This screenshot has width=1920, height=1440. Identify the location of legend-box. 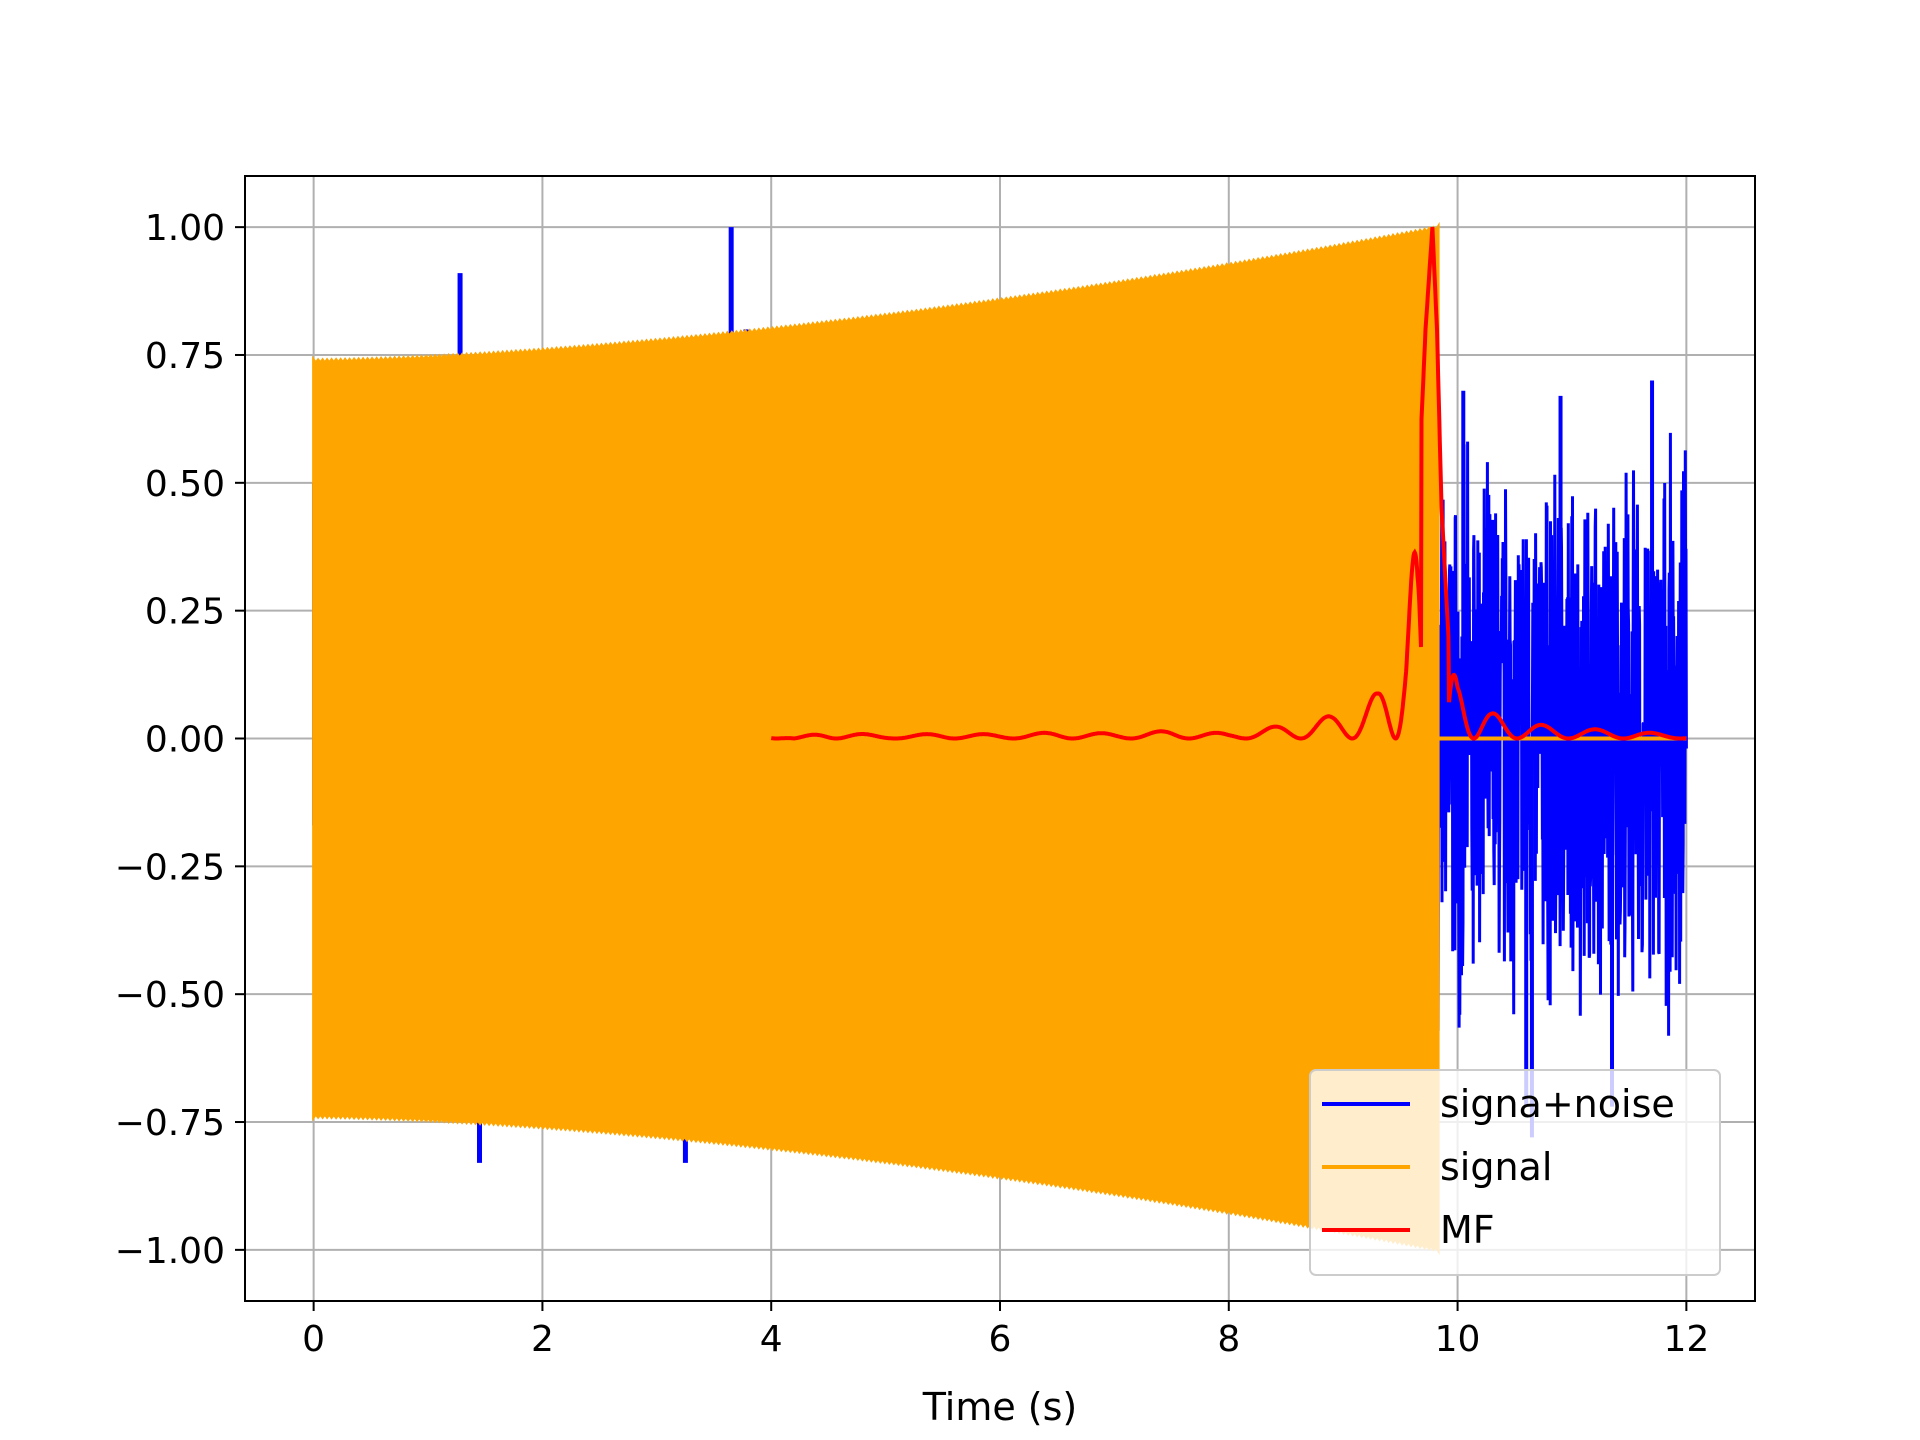
(1515, 1172).